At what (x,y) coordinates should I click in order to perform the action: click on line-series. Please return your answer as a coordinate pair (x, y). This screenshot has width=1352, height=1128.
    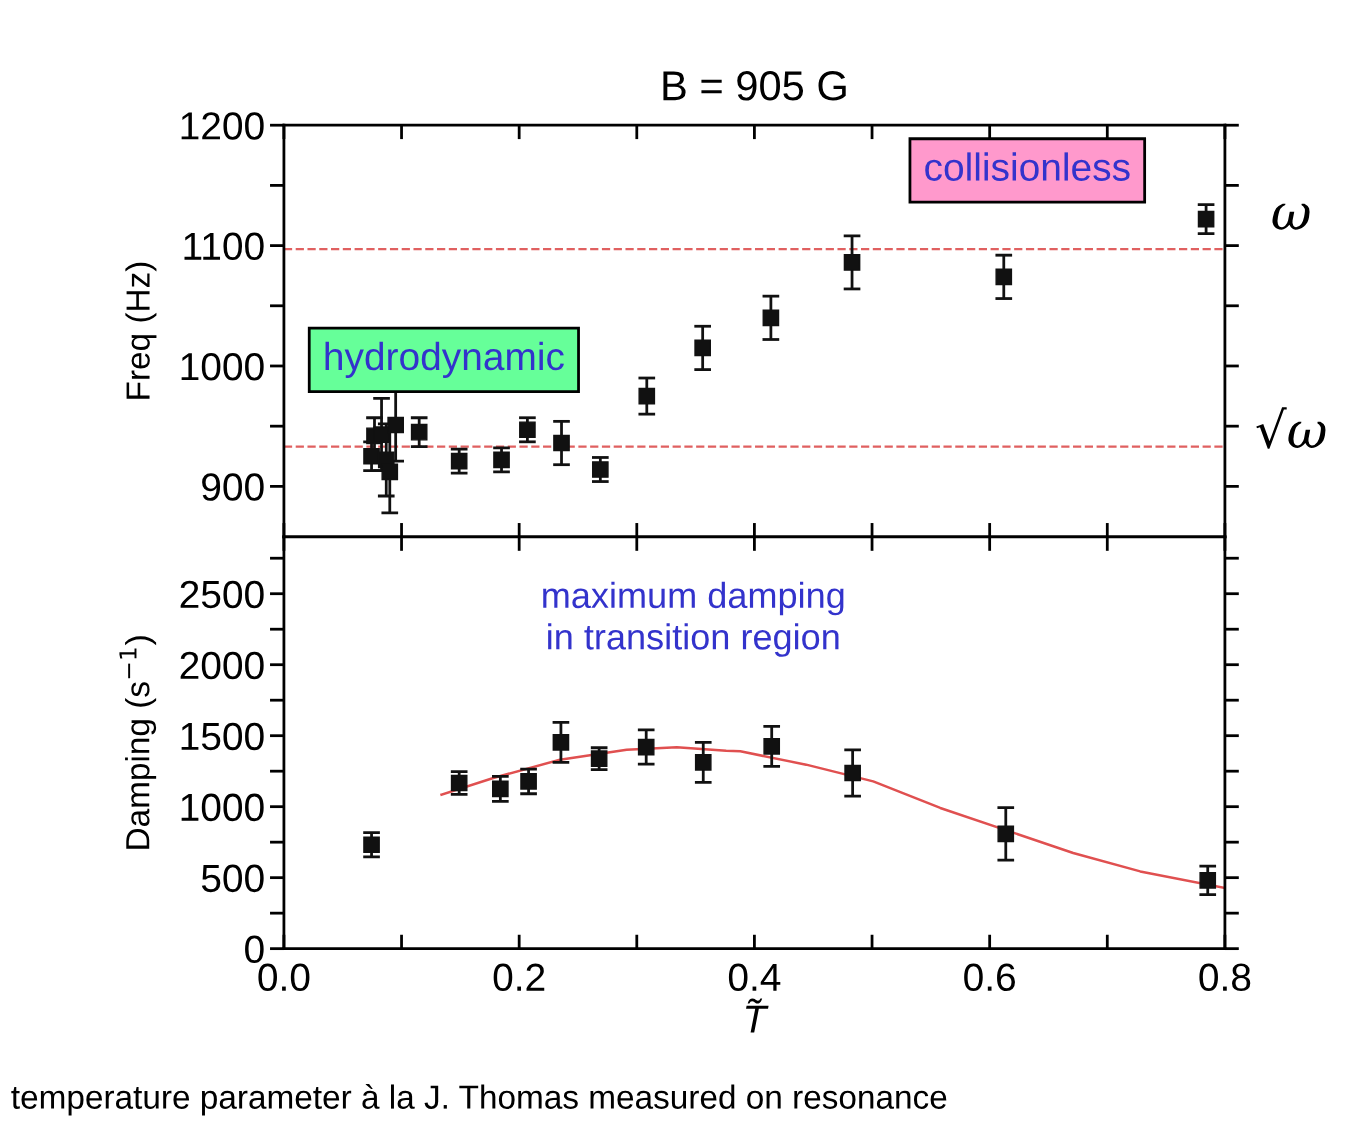
    Looking at the image, I should click on (832, 818).